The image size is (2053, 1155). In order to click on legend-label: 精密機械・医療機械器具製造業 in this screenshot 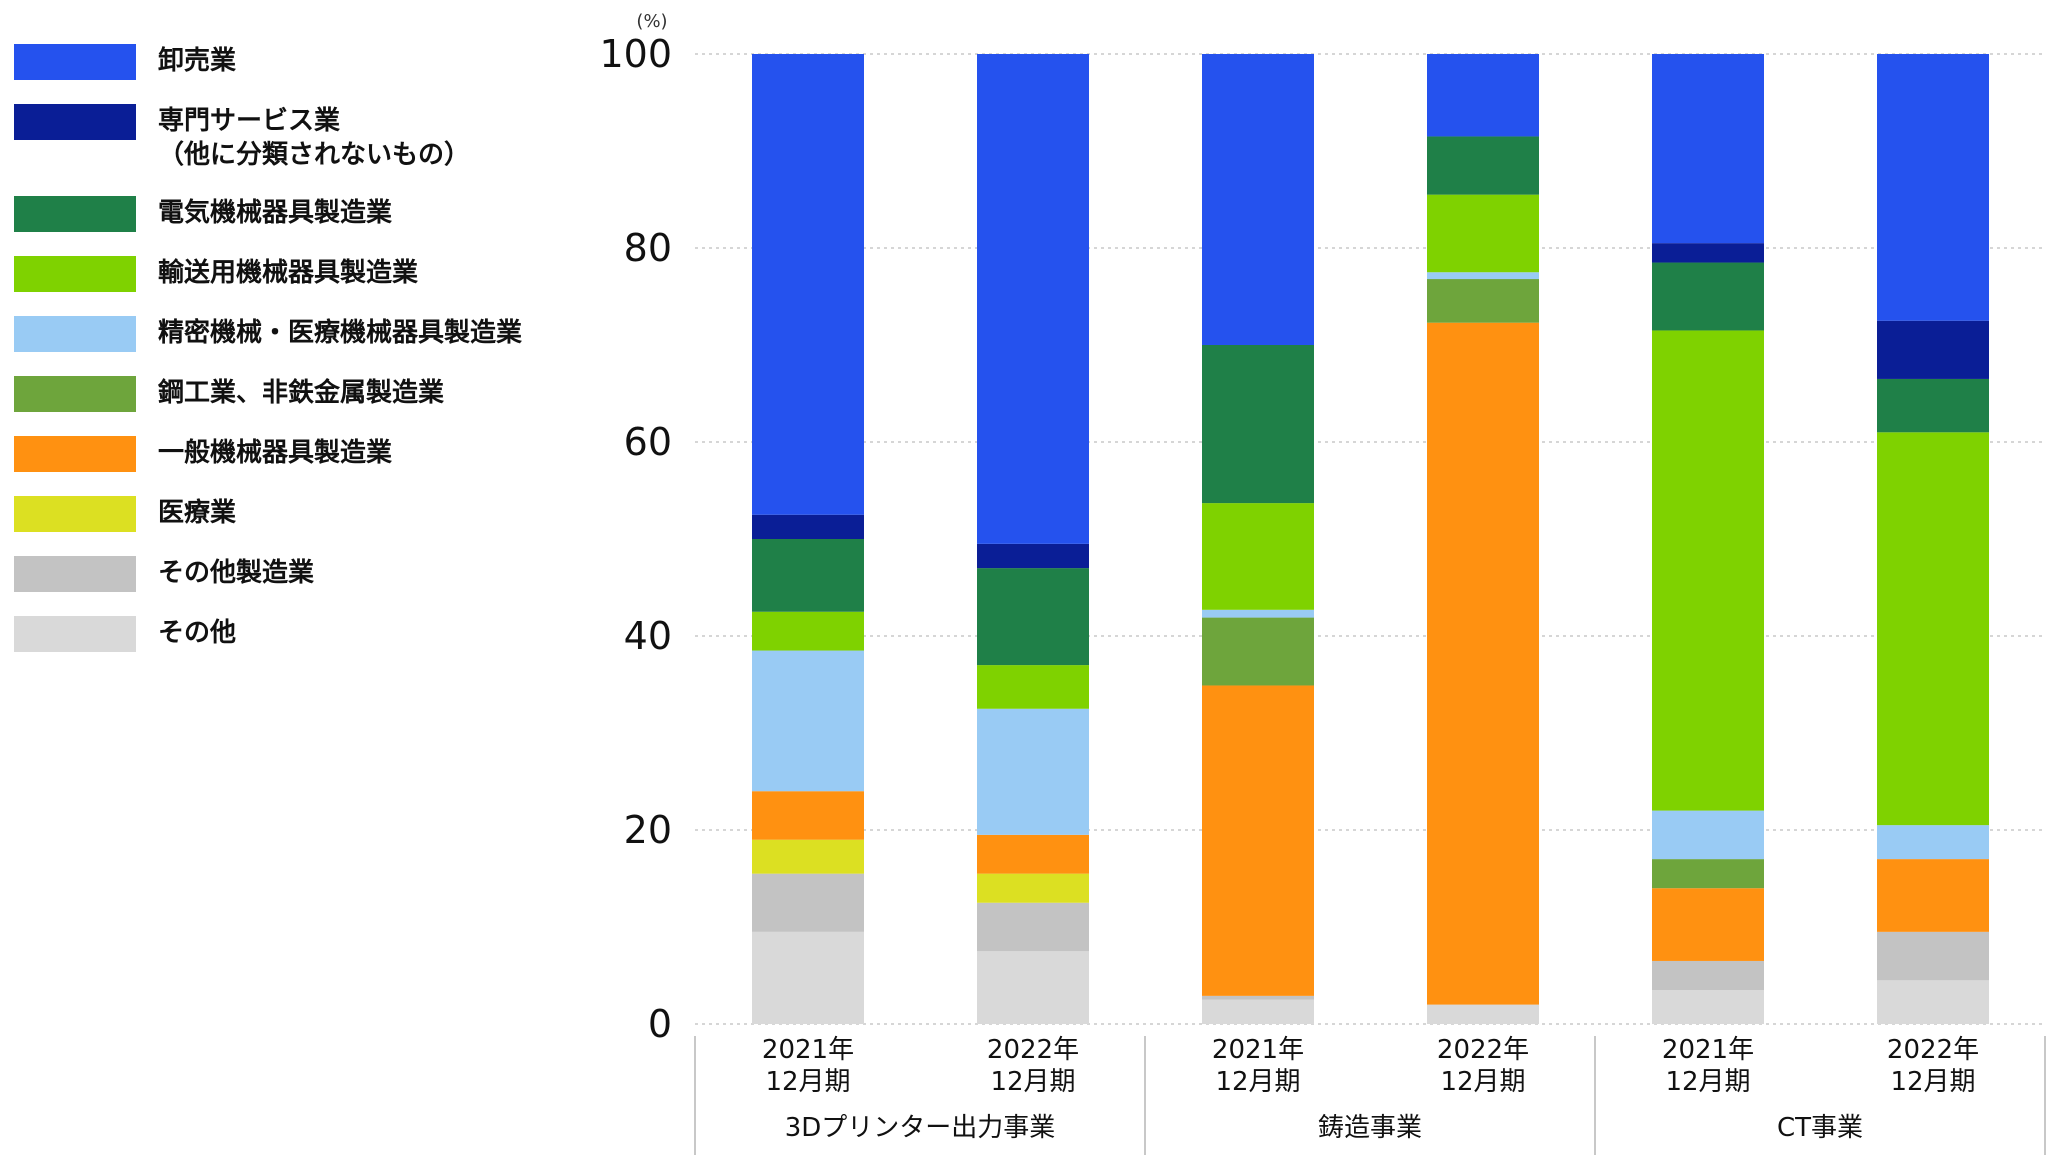, I will do `click(340, 333)`.